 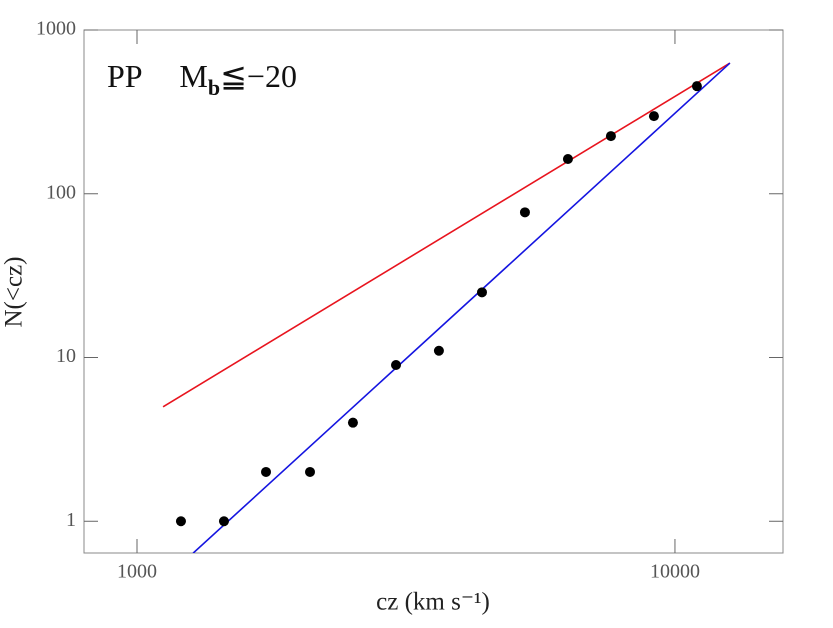 I want to click on y-axis-label: N(<cz), so click(x=14, y=292).